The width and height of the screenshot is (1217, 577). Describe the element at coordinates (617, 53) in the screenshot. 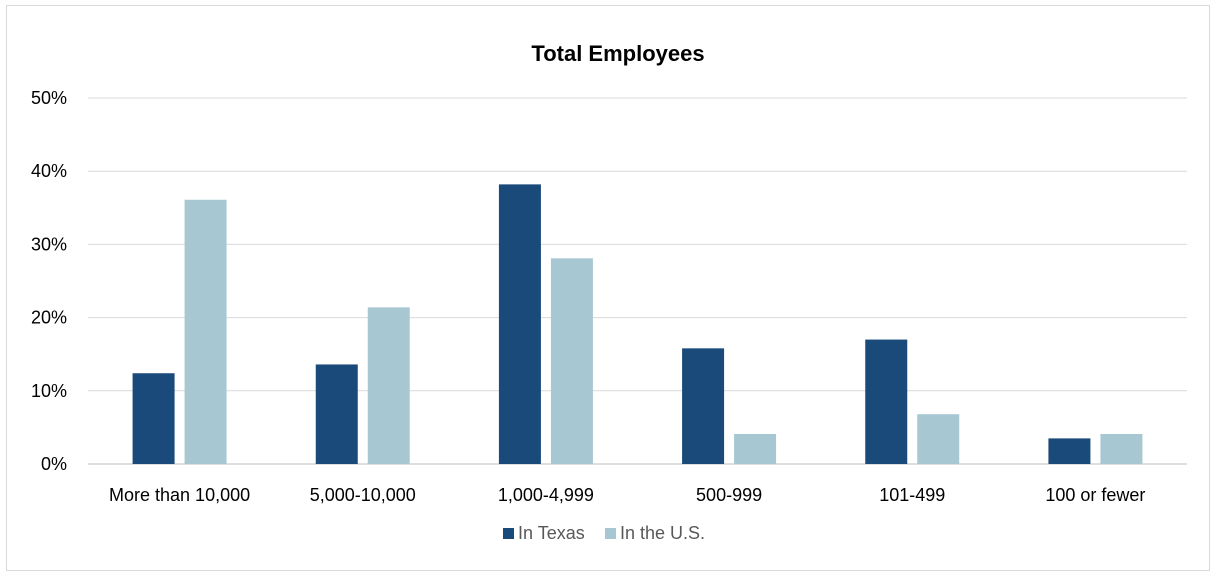

I see `chart-title: Total Employees` at that location.